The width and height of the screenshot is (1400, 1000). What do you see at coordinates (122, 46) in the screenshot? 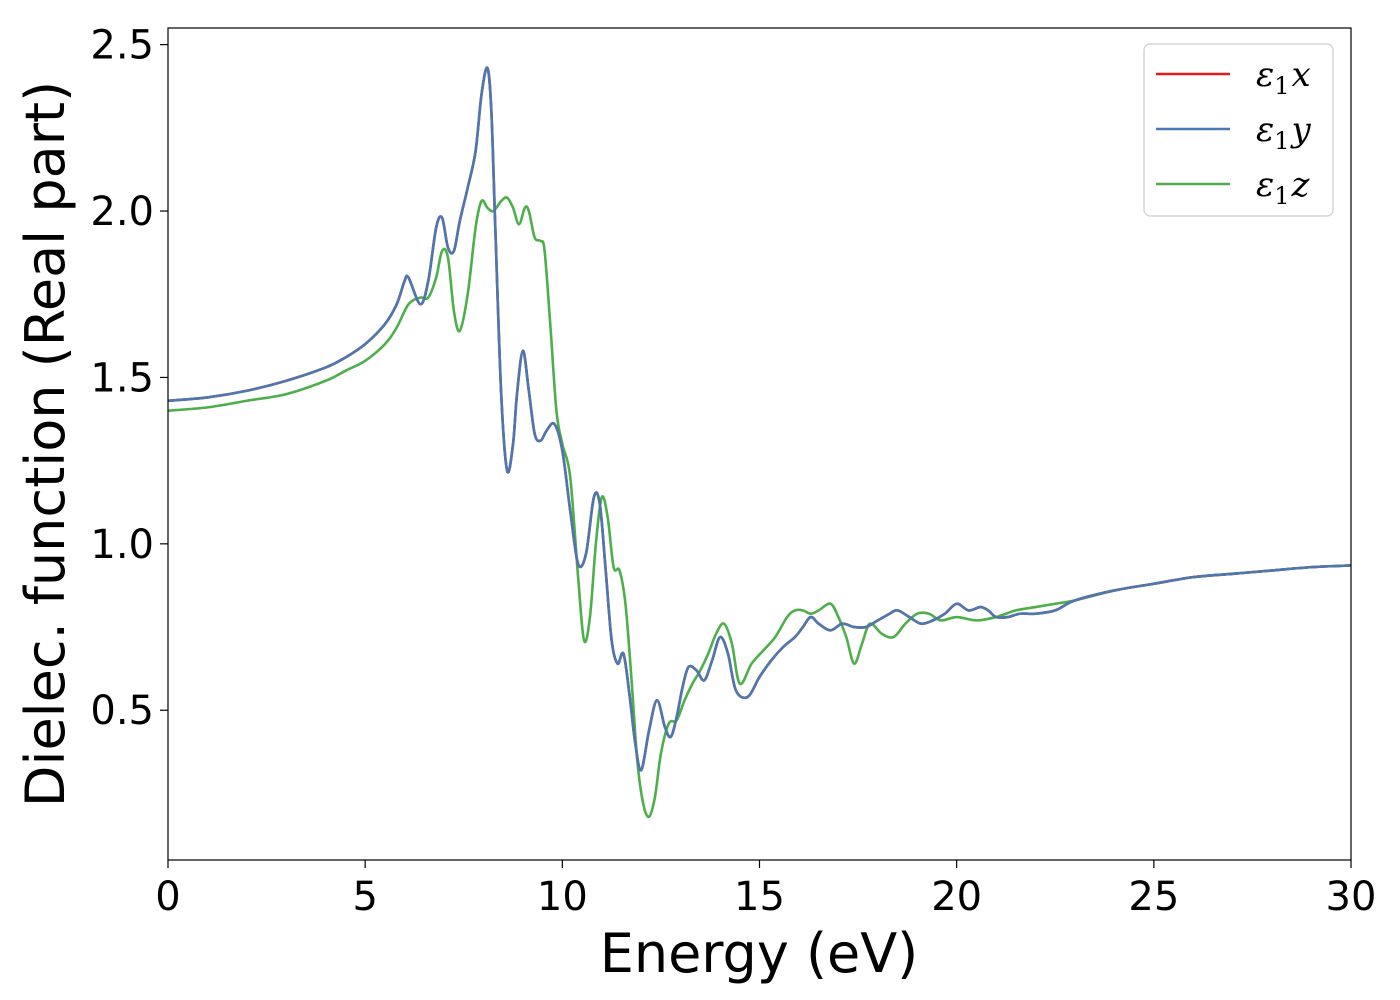
I see `y-tick-label: 2.5` at bounding box center [122, 46].